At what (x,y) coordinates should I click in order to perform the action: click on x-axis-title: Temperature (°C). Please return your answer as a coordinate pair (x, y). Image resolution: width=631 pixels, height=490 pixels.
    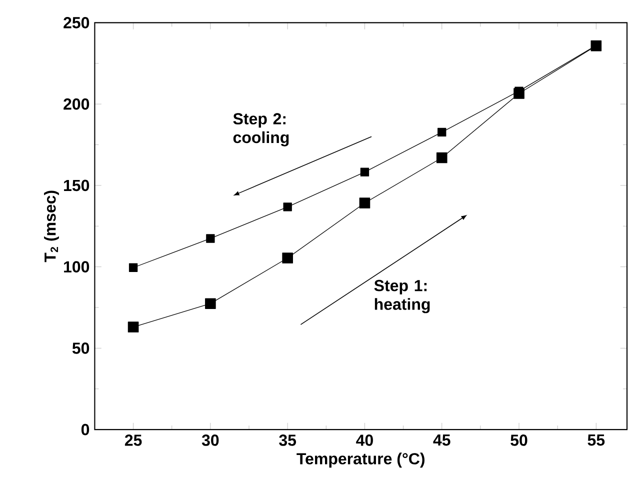
    Looking at the image, I should click on (360, 460).